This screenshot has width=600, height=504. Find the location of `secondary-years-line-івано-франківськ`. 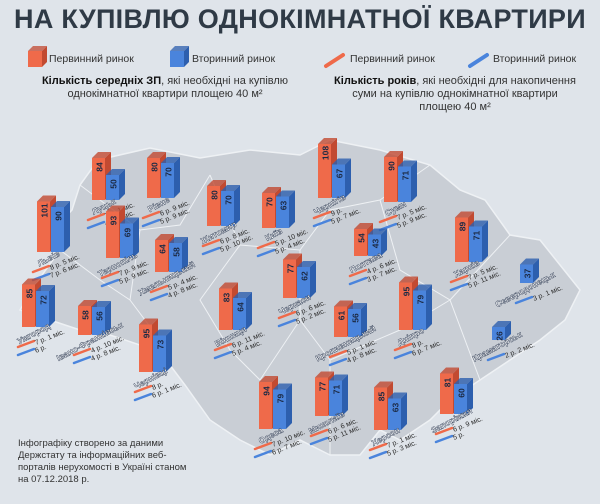

secondary-years-line-івано-франківськ is located at coordinates (82, 360).